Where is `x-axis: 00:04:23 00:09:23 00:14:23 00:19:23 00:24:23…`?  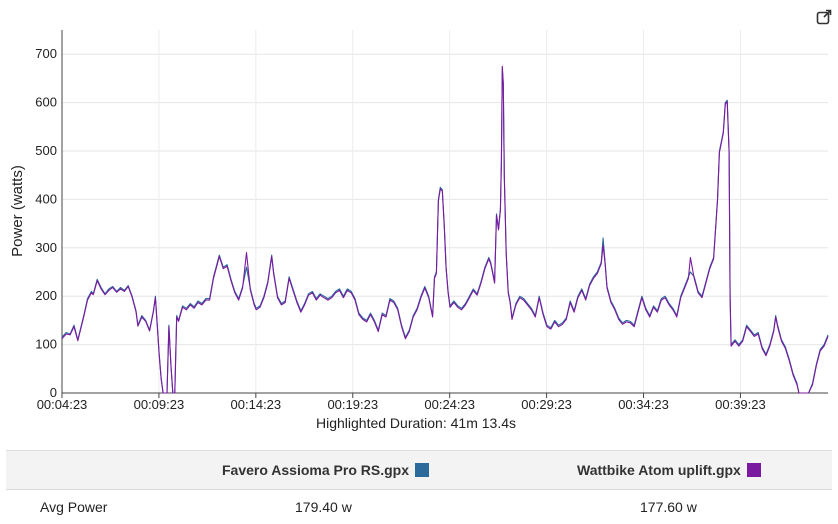 x-axis: 00:04:23 00:09:23 00:14:23 00:19:23 00:24:23… is located at coordinates (432, 402).